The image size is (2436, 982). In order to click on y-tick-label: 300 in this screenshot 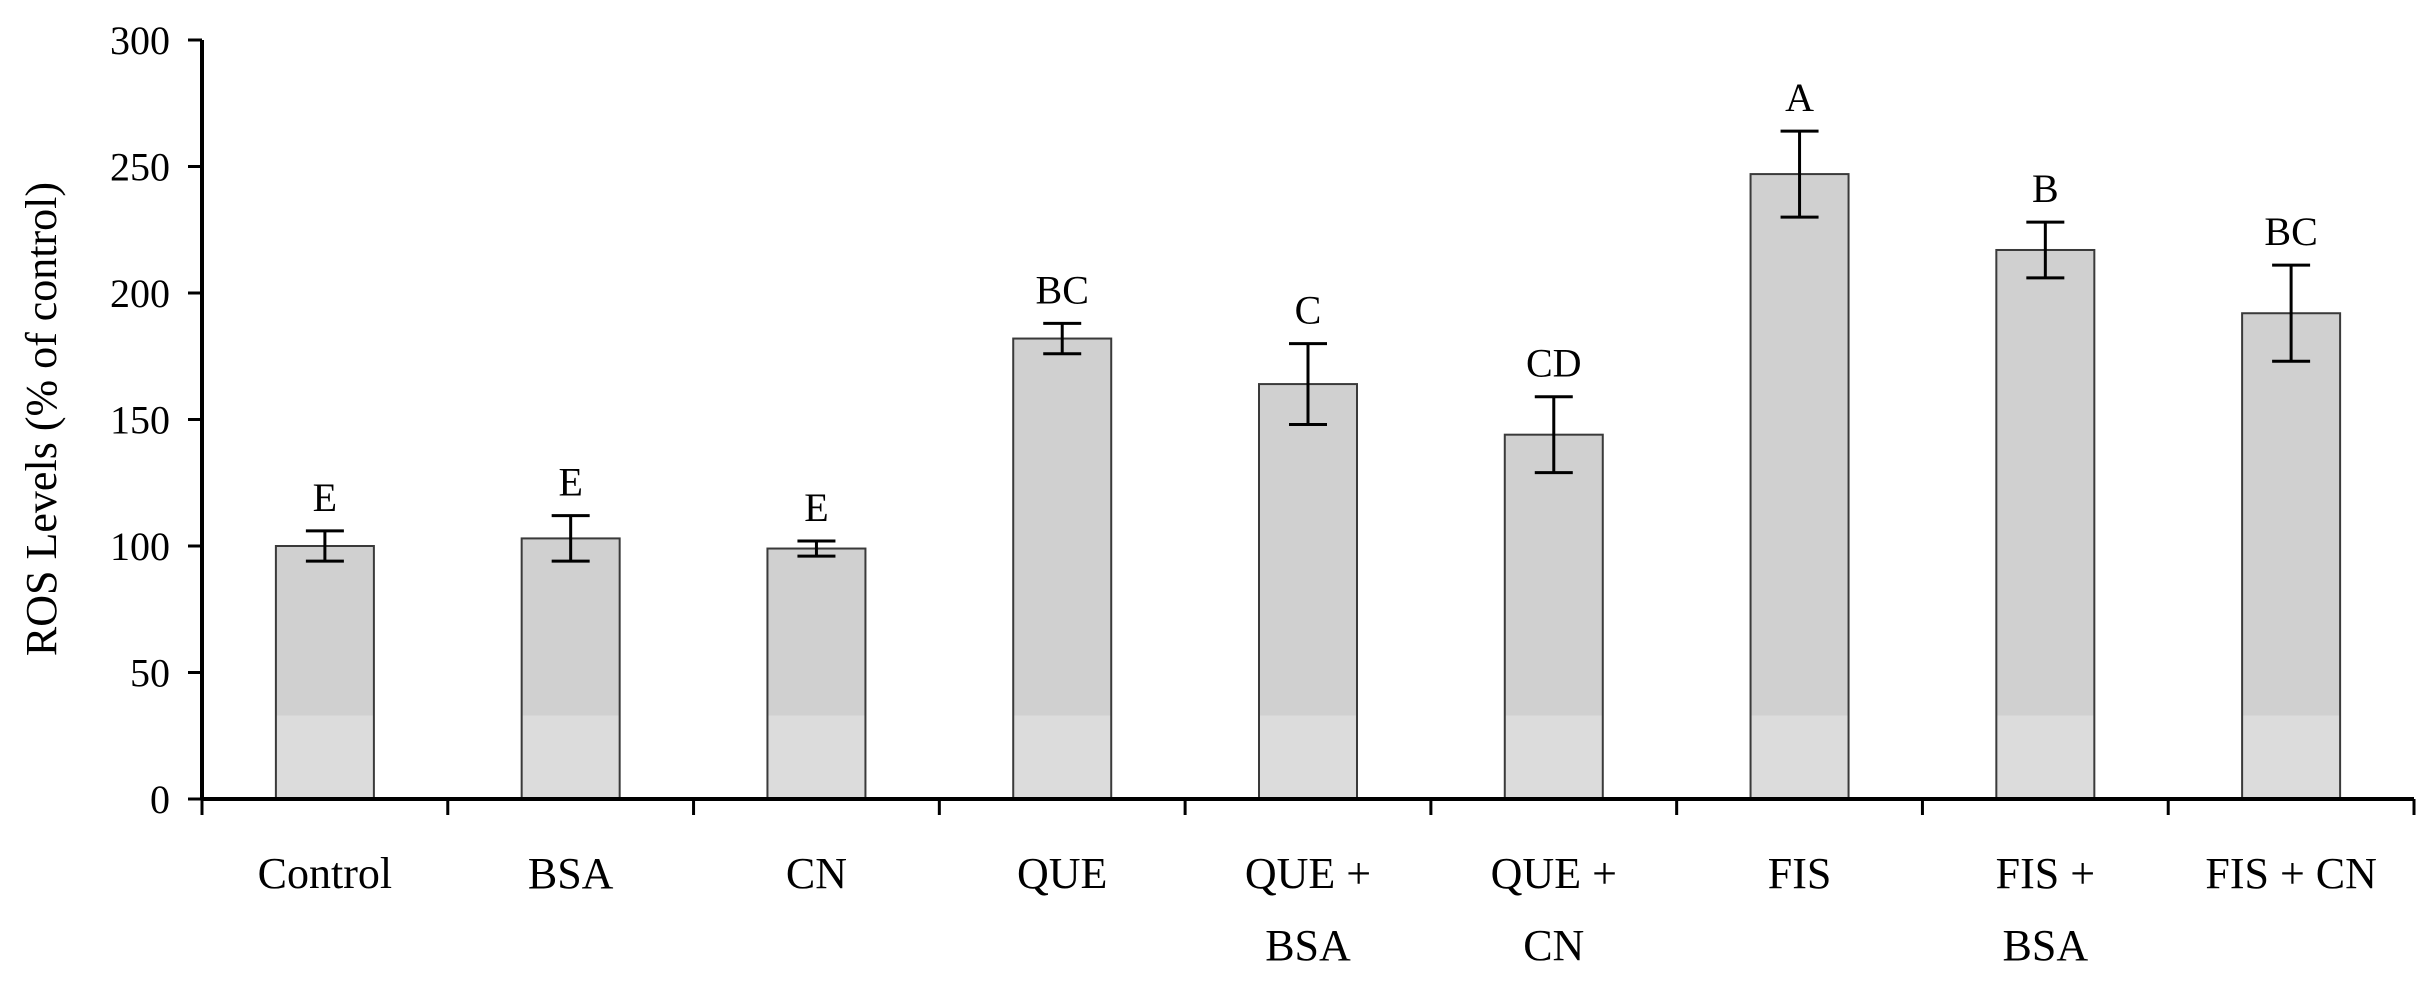, I will do `click(140, 40)`.